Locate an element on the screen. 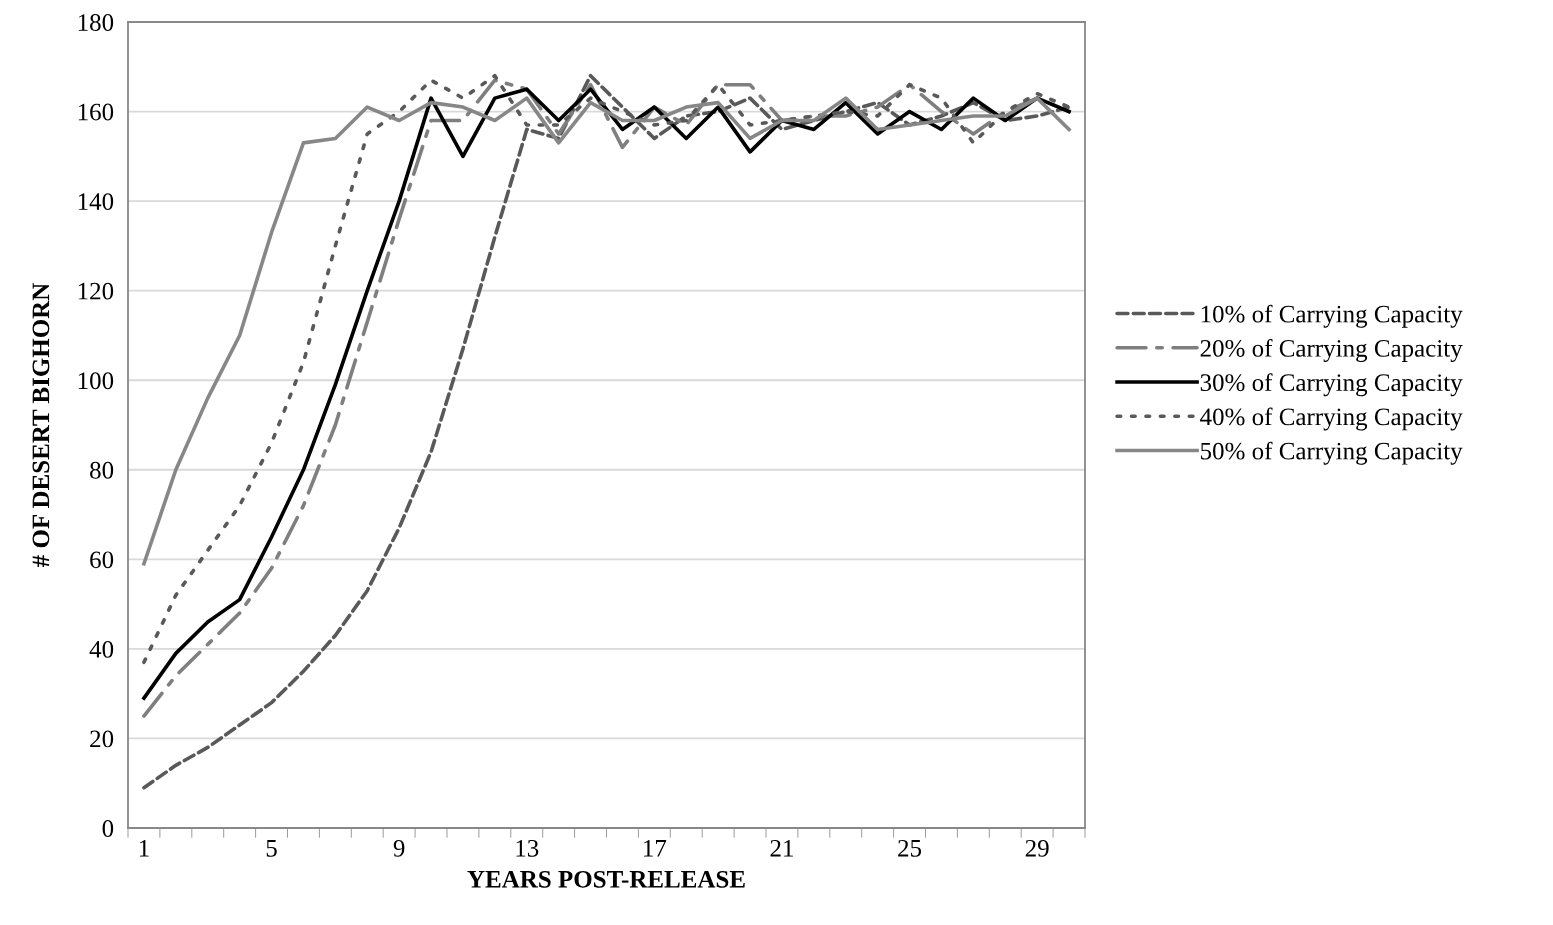 The image size is (1553, 925). legend-label: 10% of Carrying Capacity is located at coordinates (1332, 316).